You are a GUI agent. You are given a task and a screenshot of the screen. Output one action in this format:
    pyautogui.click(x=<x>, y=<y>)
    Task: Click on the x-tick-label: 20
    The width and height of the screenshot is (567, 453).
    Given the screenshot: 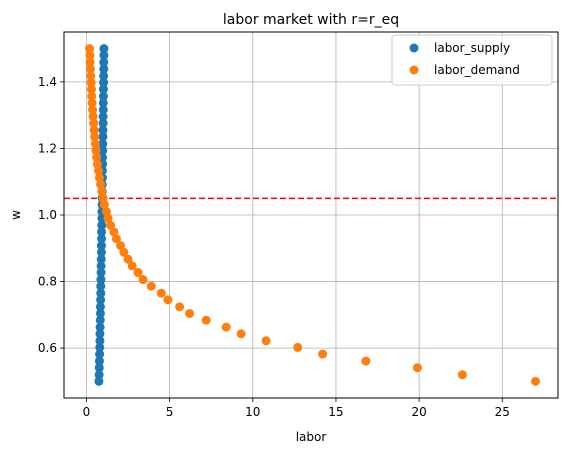 What is the action you would take?
    pyautogui.click(x=418, y=412)
    